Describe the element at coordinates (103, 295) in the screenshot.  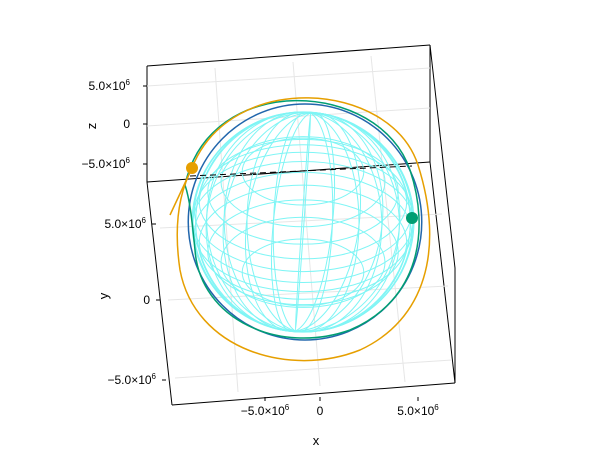
I see `y-axis-label: y` at that location.